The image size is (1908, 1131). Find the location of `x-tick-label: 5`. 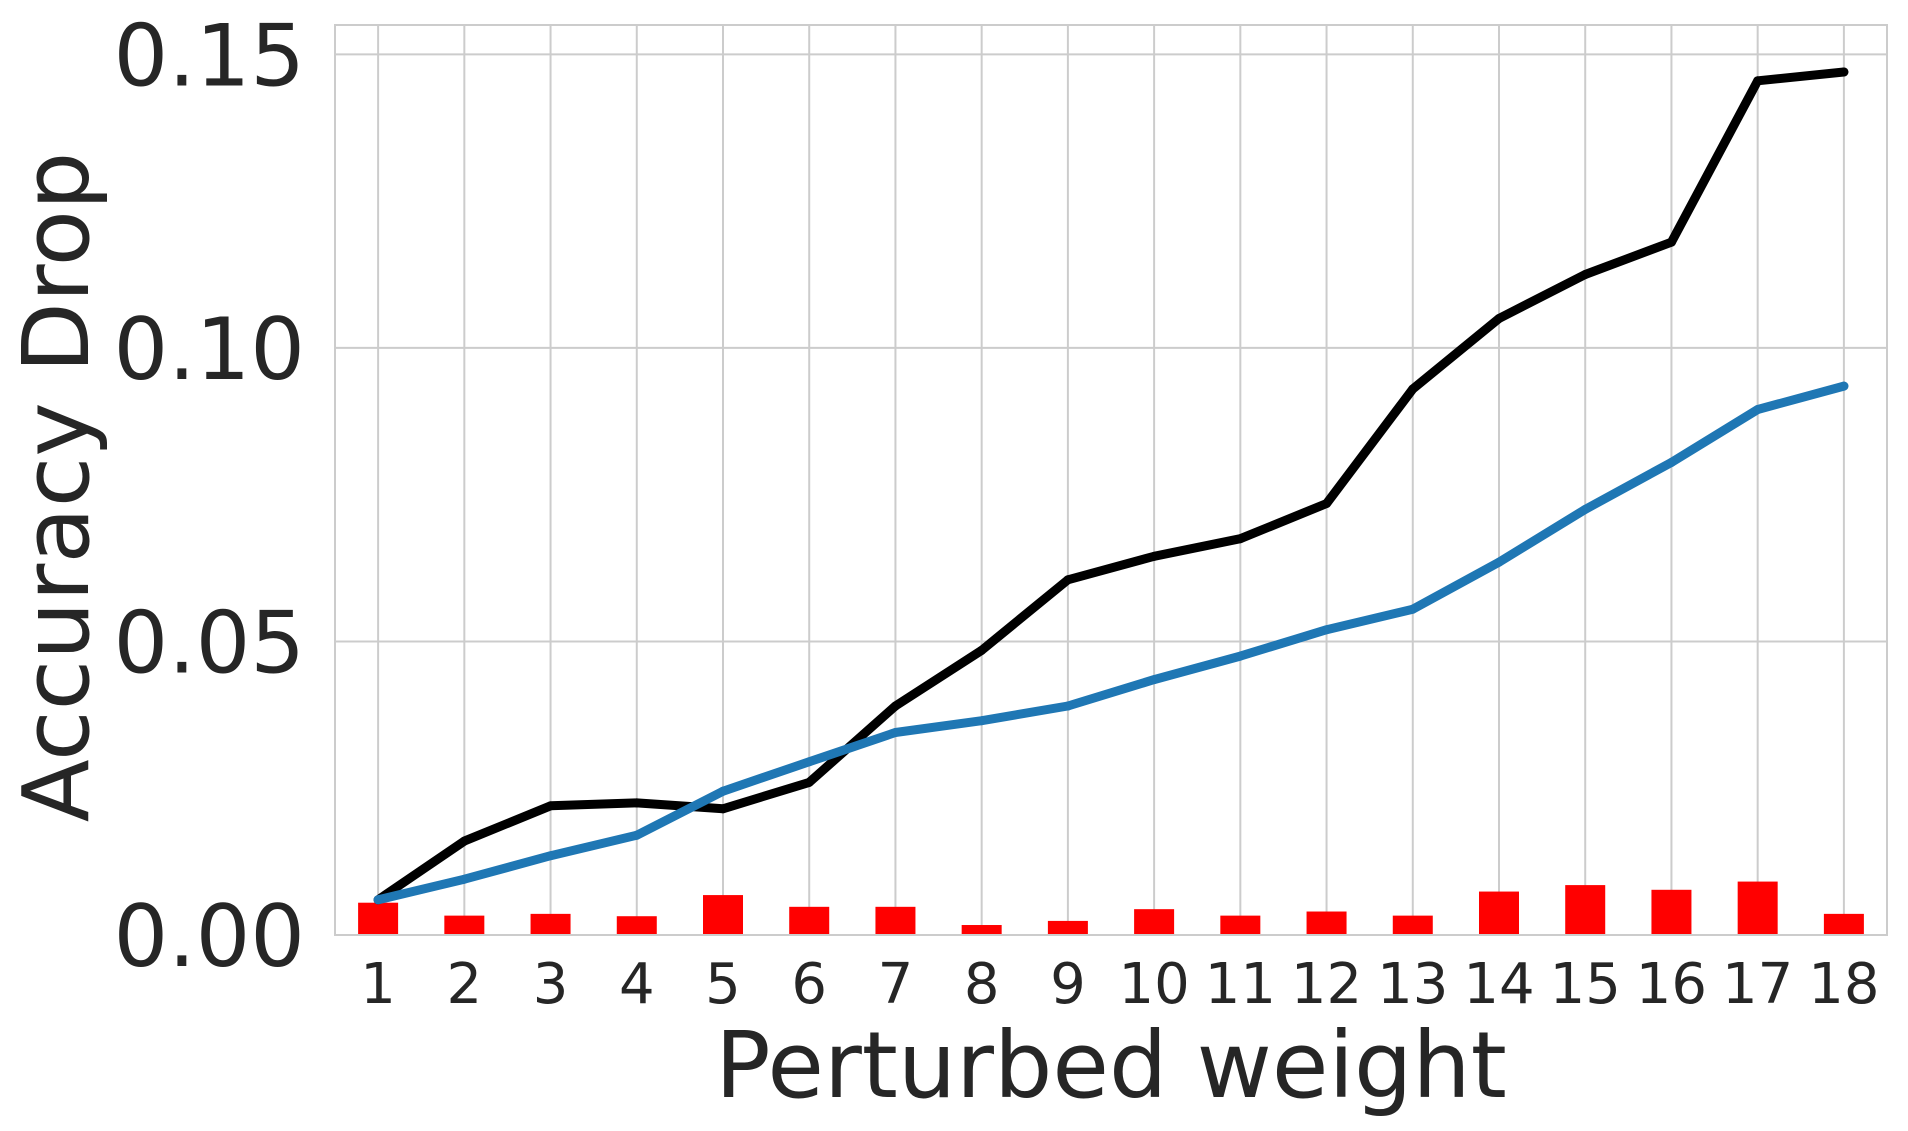

x-tick-label: 5 is located at coordinates (723, 984).